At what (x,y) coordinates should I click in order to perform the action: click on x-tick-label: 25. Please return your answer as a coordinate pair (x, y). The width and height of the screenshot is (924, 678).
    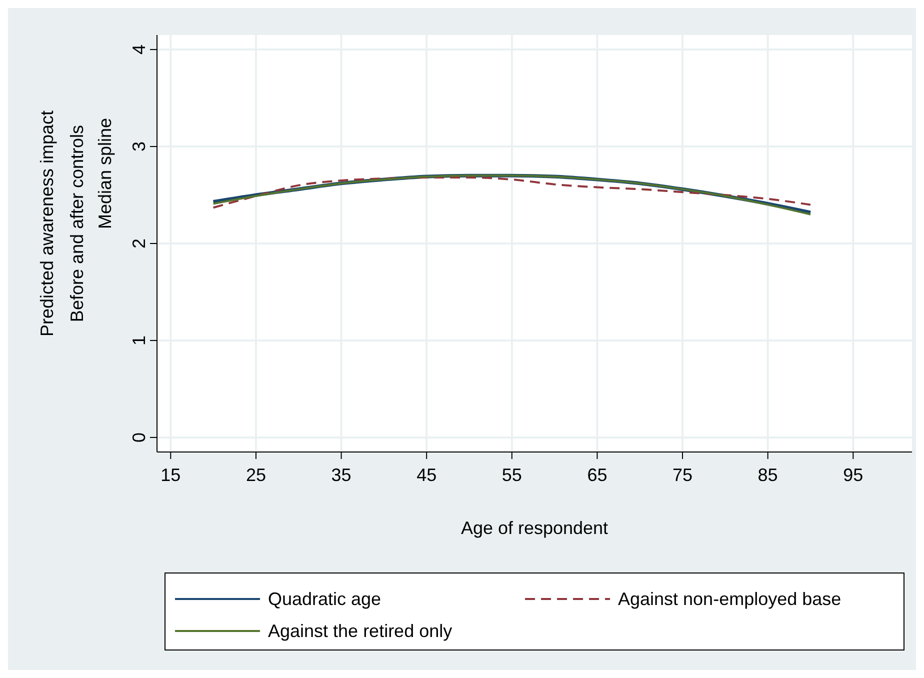
    Looking at the image, I should click on (256, 475).